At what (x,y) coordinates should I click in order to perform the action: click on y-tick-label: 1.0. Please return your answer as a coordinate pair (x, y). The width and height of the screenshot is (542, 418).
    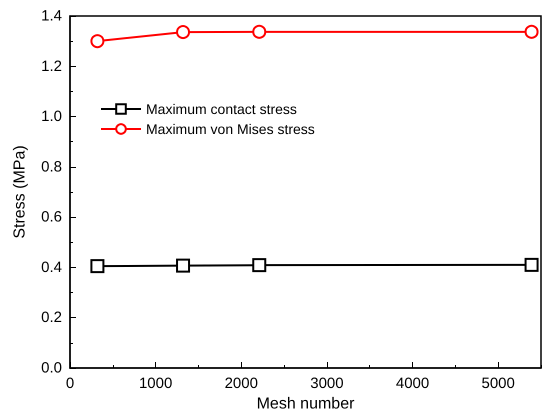
    Looking at the image, I should click on (51, 117).